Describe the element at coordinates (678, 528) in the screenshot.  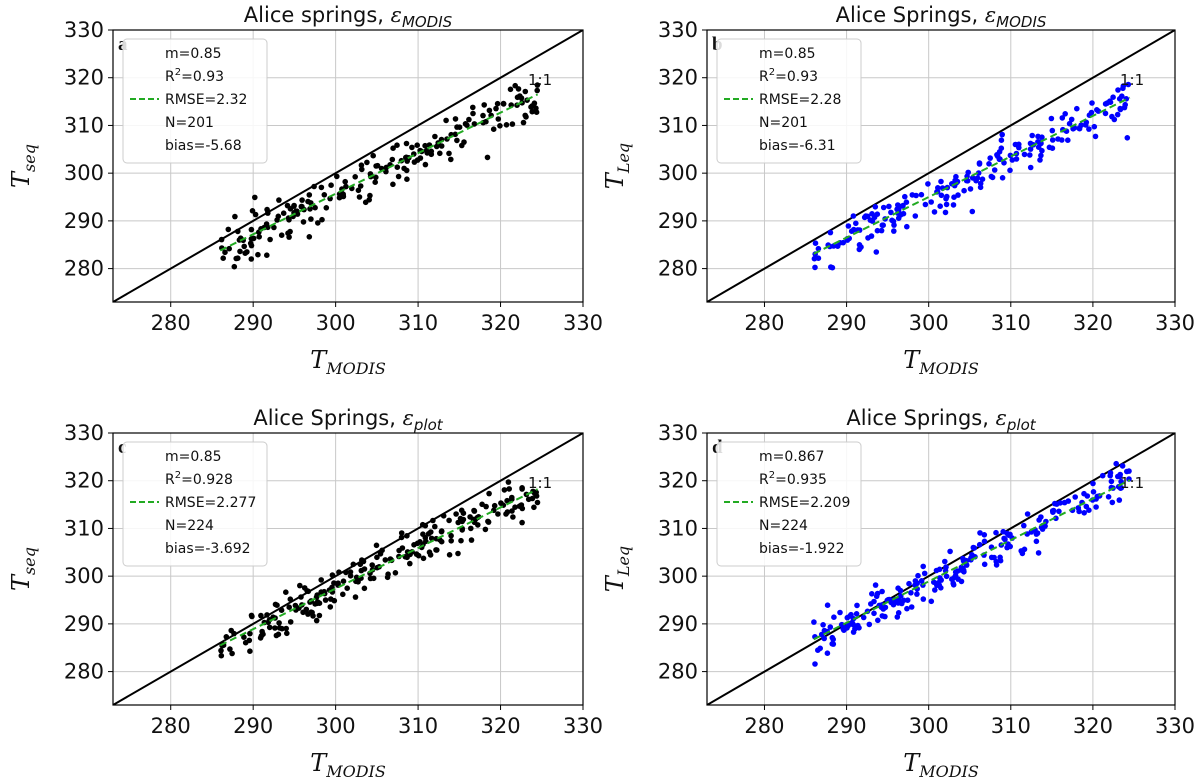
I see `y-tick-label: 310` at that location.